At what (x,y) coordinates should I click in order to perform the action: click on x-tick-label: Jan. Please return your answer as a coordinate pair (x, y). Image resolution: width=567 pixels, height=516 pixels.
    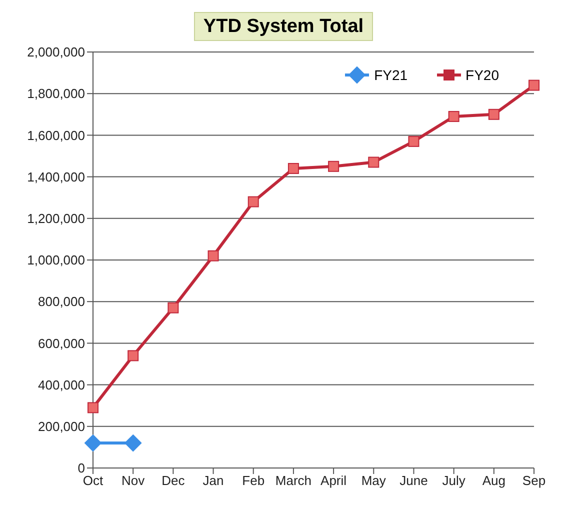
    Looking at the image, I should click on (213, 480).